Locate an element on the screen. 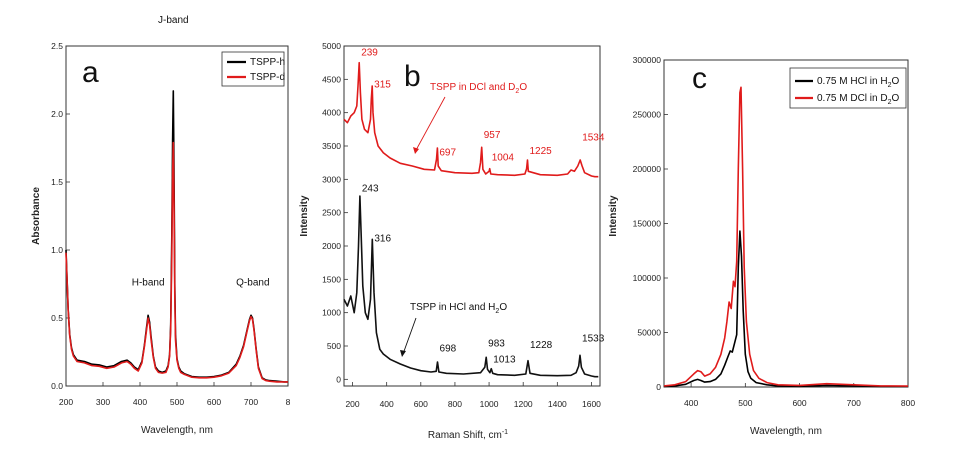 The width and height of the screenshot is (962, 465). x-tick-label: 1200 is located at coordinates (523, 404).